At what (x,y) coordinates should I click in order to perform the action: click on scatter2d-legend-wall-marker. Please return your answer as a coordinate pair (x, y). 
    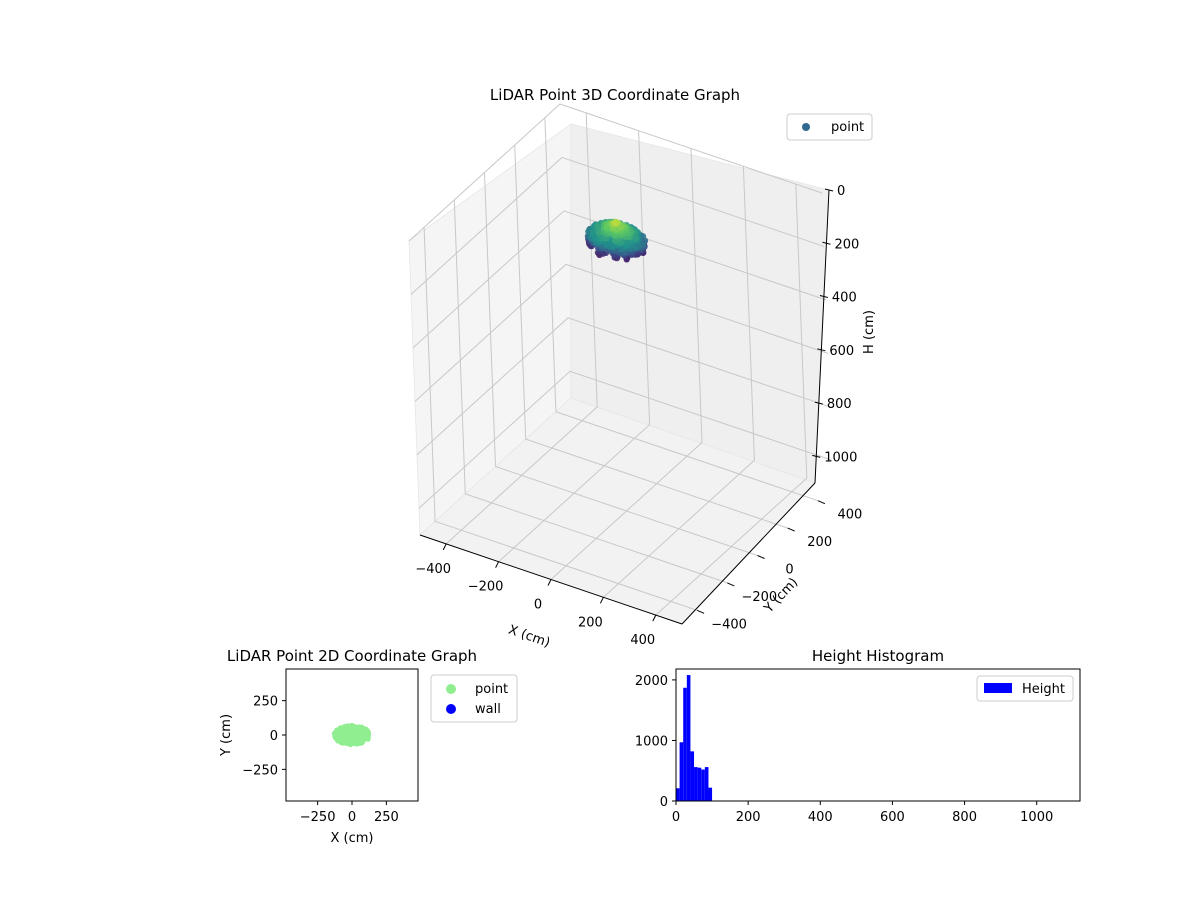
    Looking at the image, I should click on (451, 709).